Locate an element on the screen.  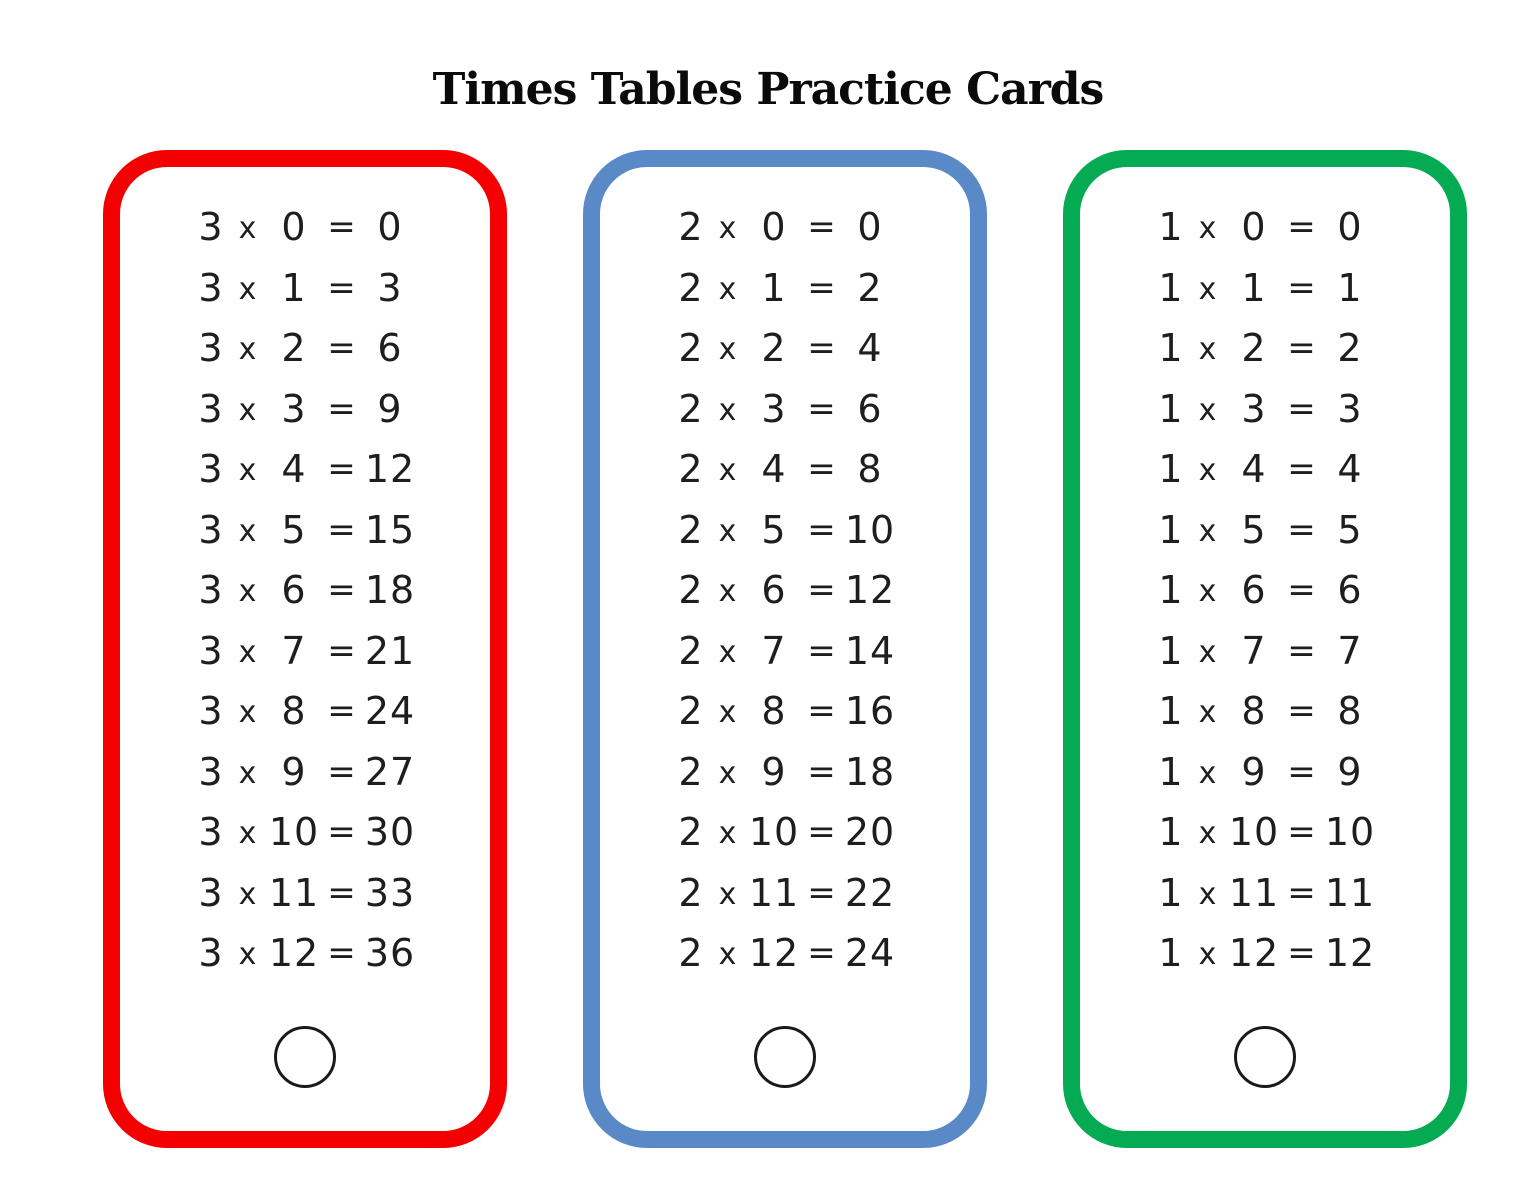
equation-row: 3 x 11 = 33 is located at coordinates (305, 893).